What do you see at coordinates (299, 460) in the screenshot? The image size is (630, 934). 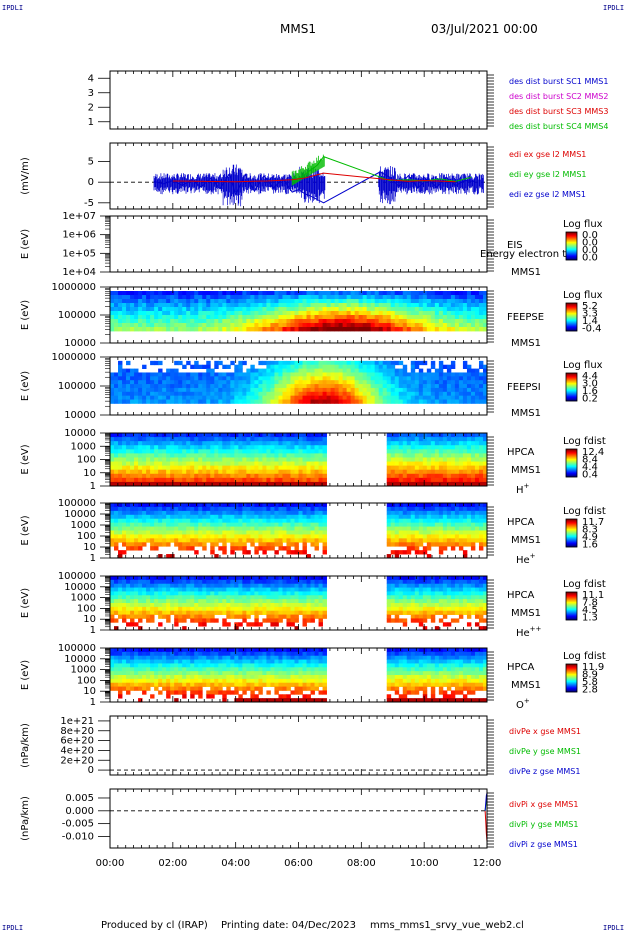 I see `spectrogram-hpca-h` at bounding box center [299, 460].